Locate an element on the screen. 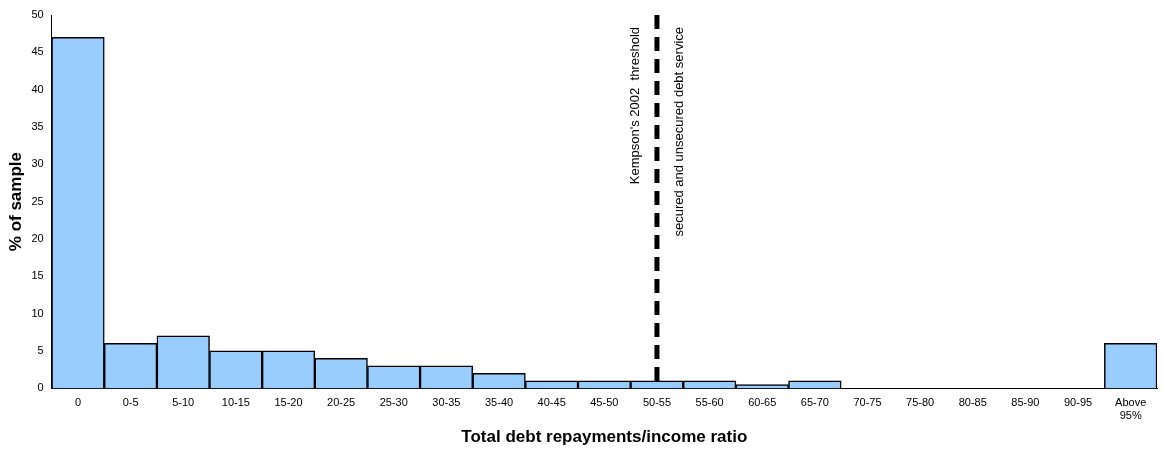 The height and width of the screenshot is (452, 1163). y-tick-label: 25 is located at coordinates (37, 200).